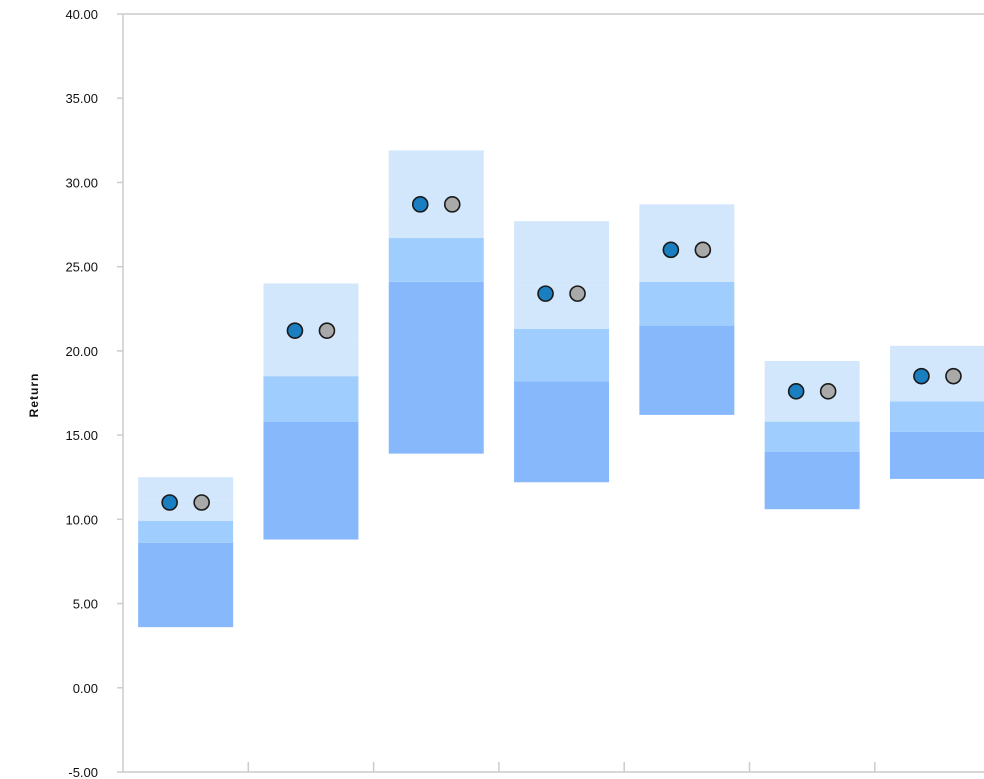 This screenshot has height=779, width=984. What do you see at coordinates (81, 351) in the screenshot?
I see `y-tick-label-5: 20.00` at bounding box center [81, 351].